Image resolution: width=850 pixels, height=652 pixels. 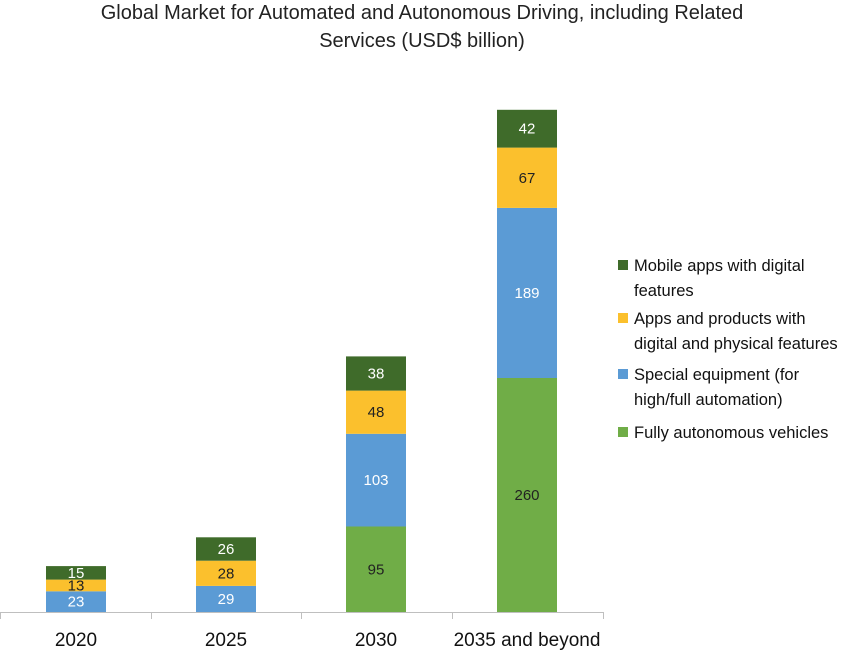 I want to click on chart-title-line: Services (USD$ billion), so click(x=422, y=41).